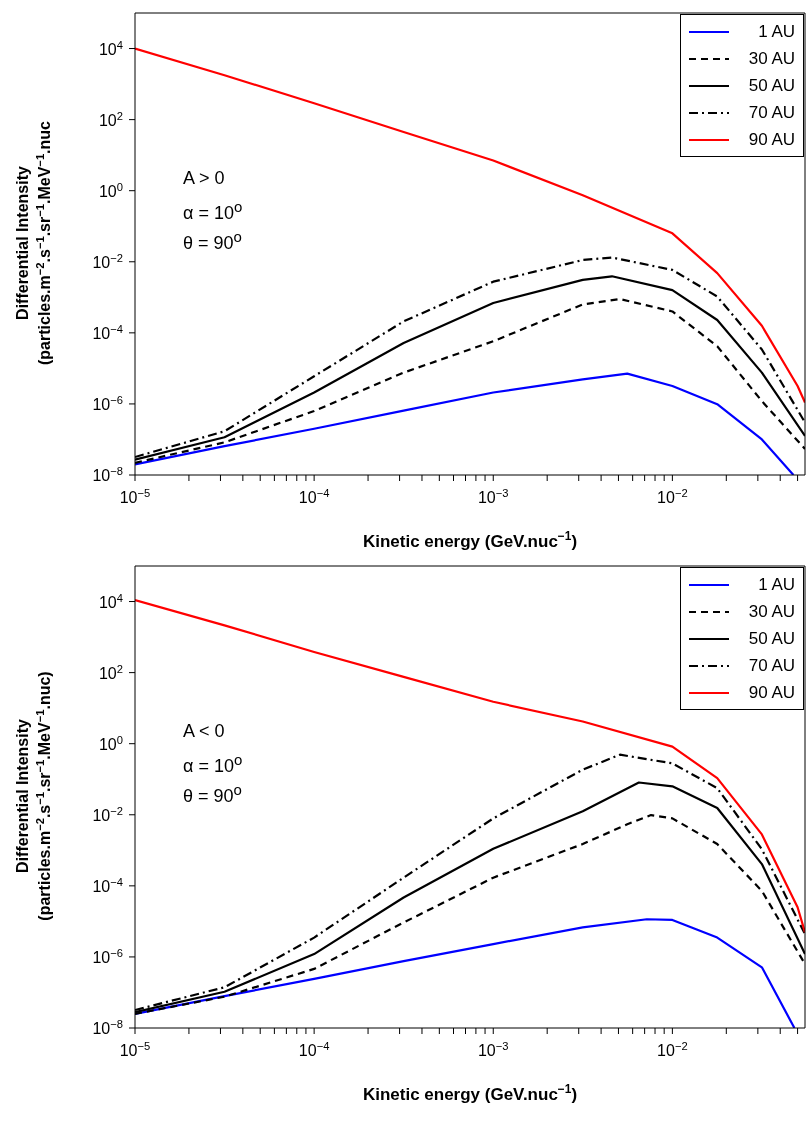  What do you see at coordinates (204, 731) in the screenshot?
I see `annotation: A < 0` at bounding box center [204, 731].